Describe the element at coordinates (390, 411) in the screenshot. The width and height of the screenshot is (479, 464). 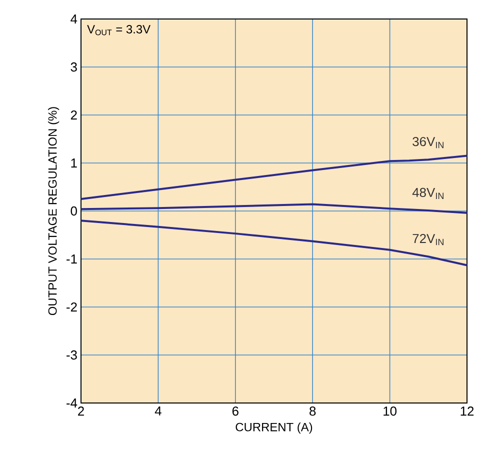
I see `x-tick-label: 10` at that location.